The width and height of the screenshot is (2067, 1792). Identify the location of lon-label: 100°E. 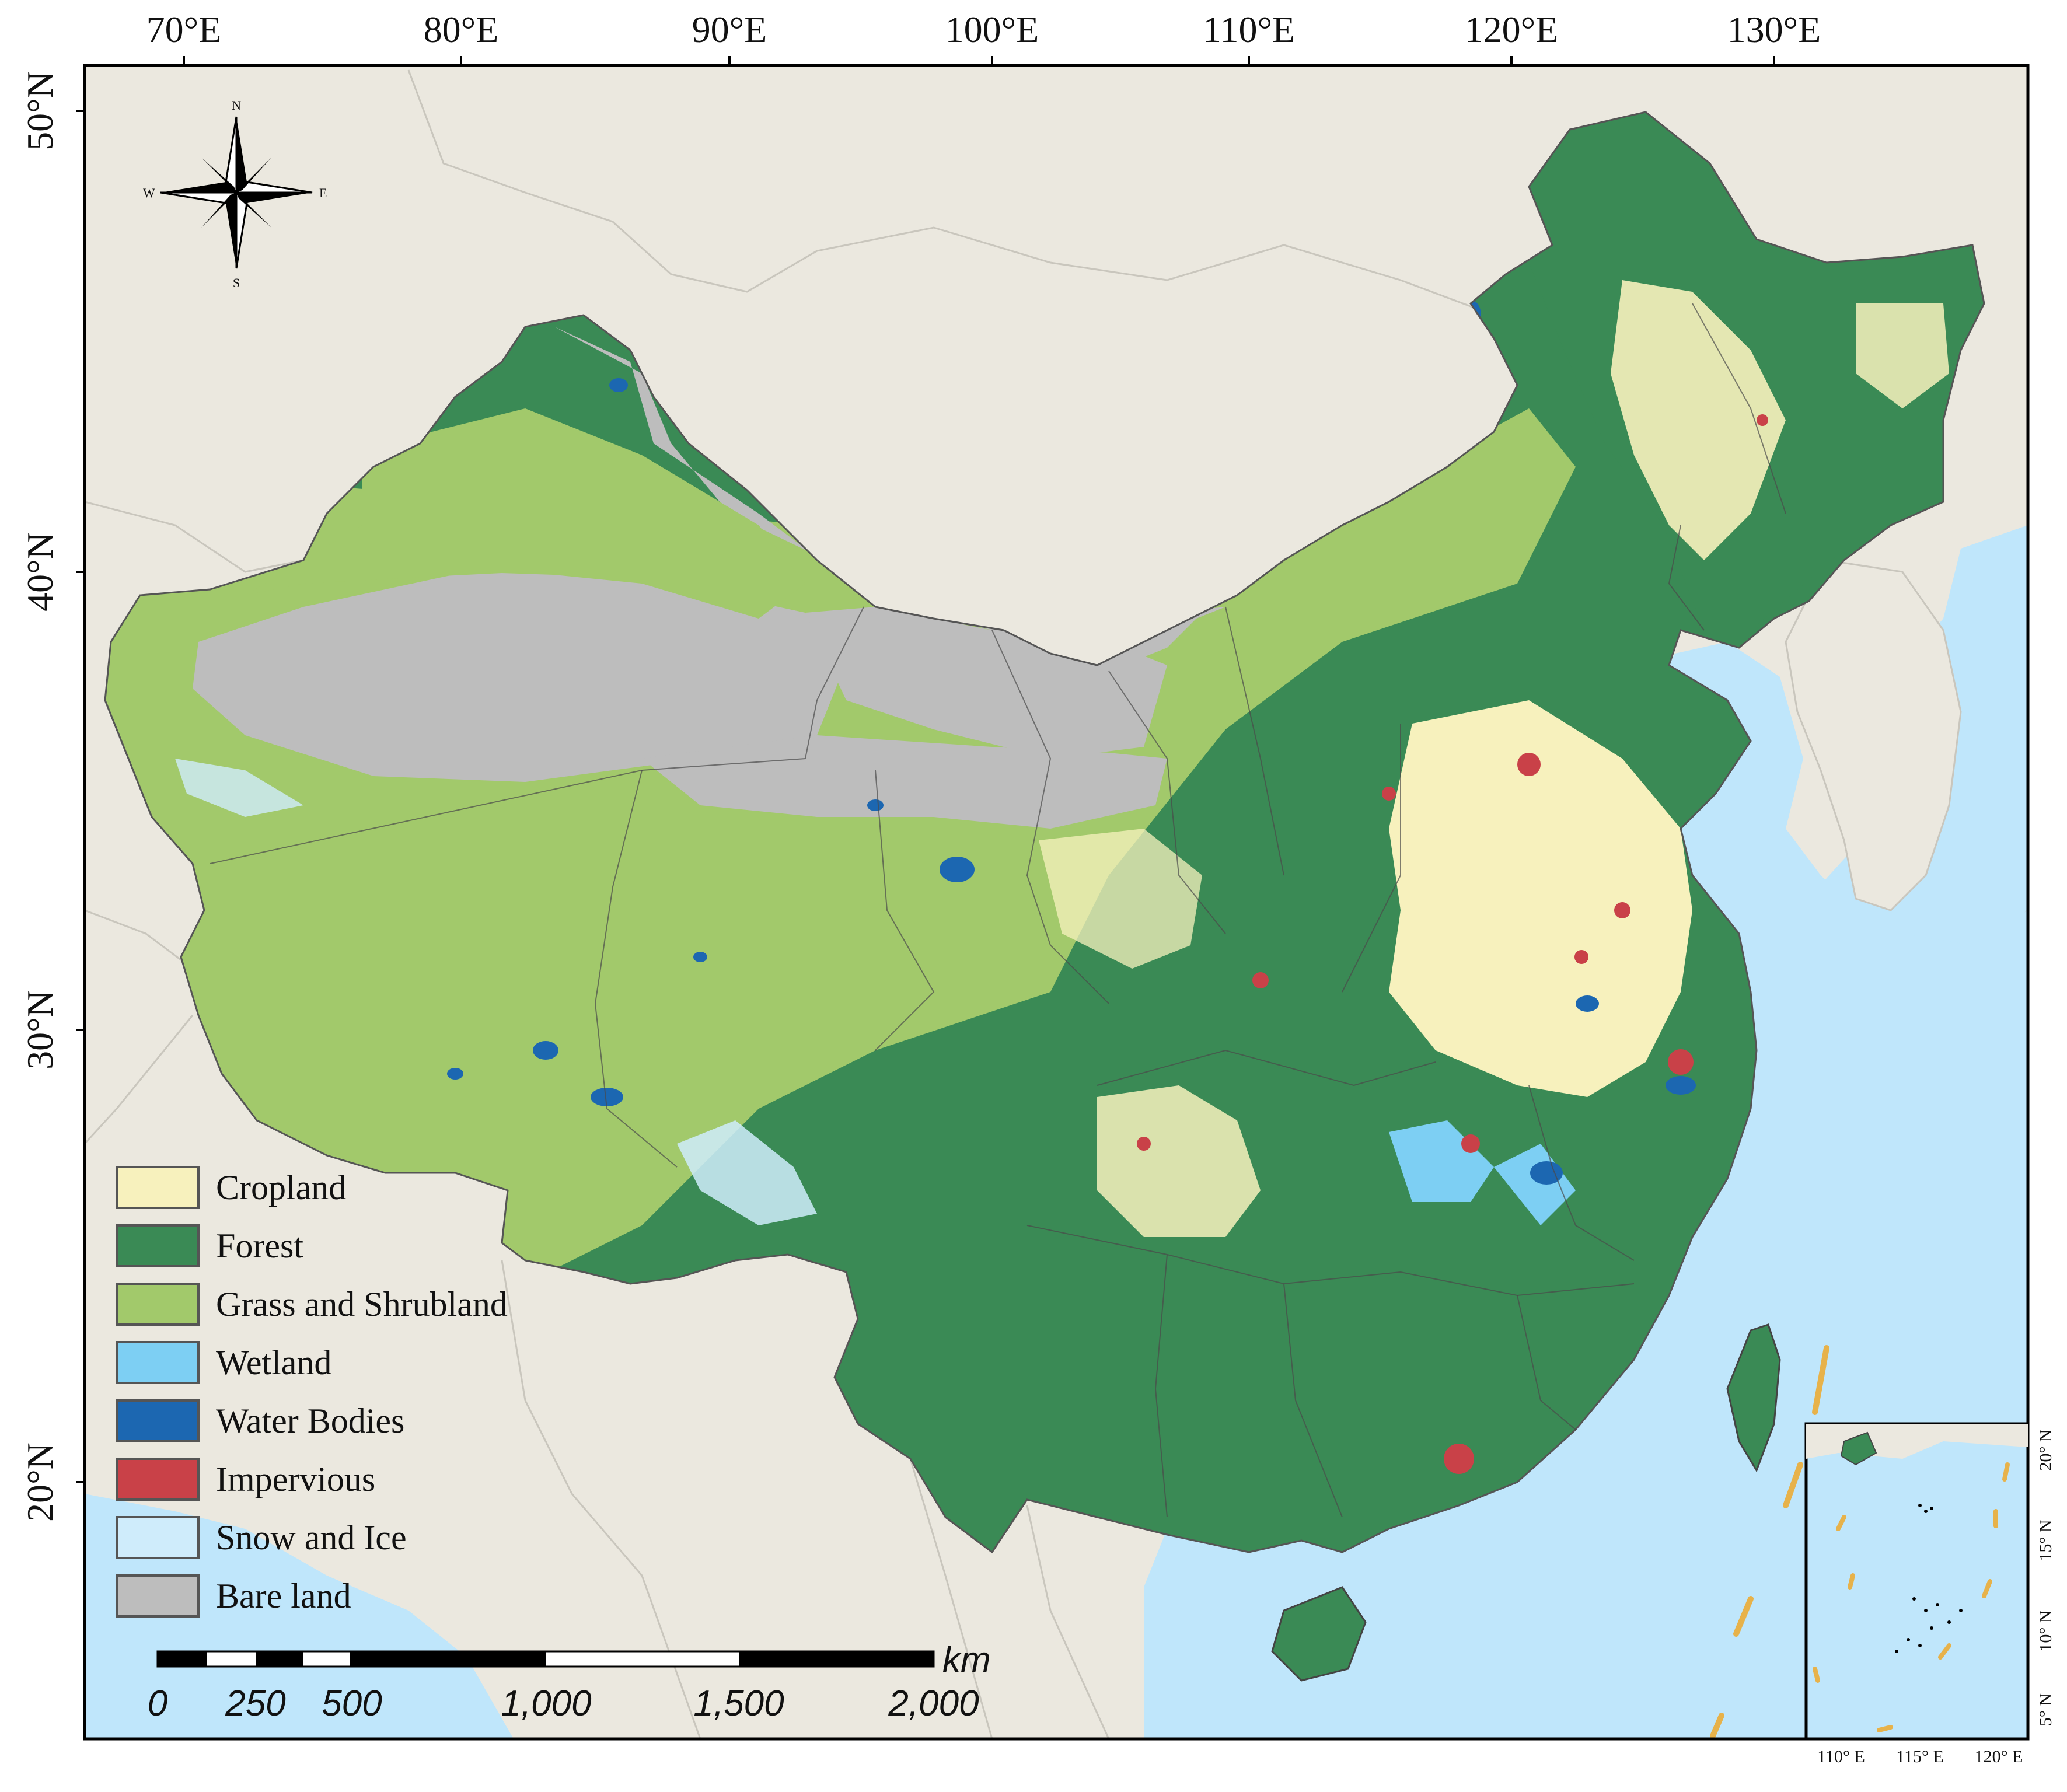
(992, 30).